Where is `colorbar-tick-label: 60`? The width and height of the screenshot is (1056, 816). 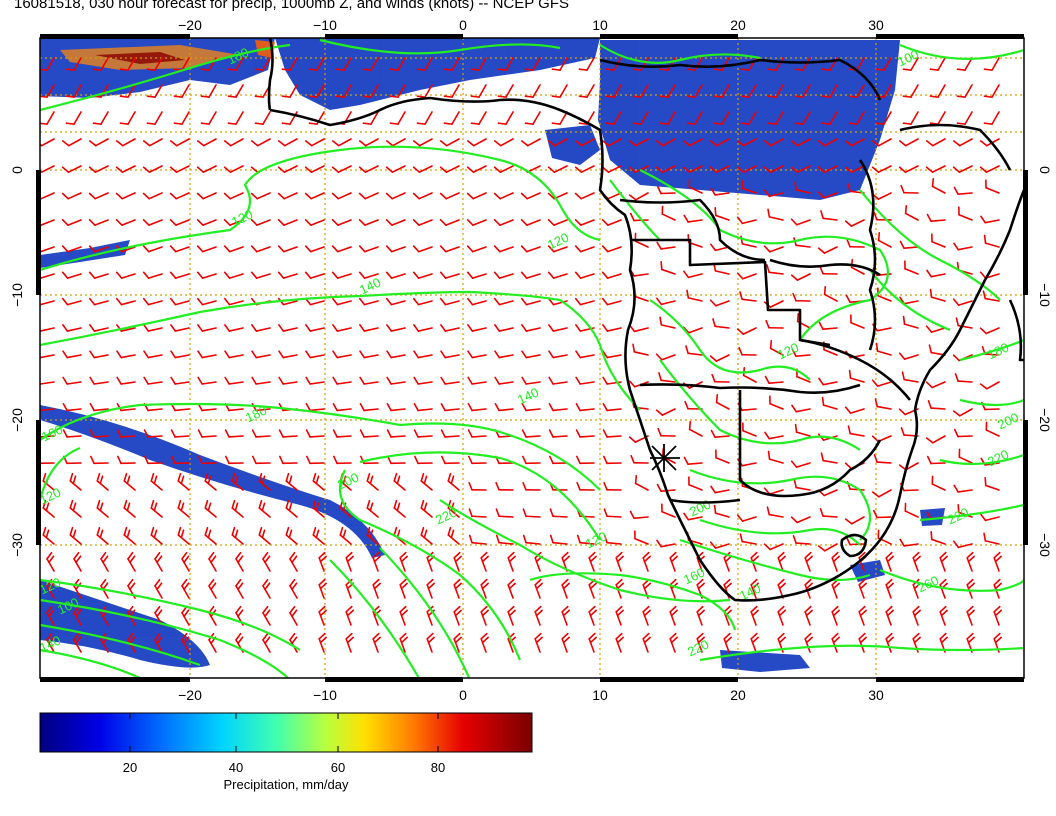 colorbar-tick-label: 60 is located at coordinates (338, 767).